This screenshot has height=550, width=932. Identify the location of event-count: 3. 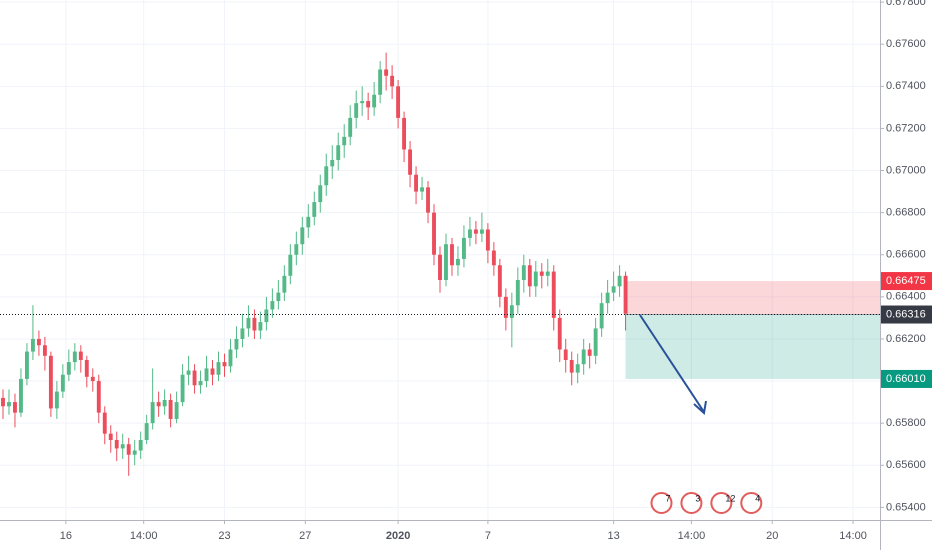
(697, 498).